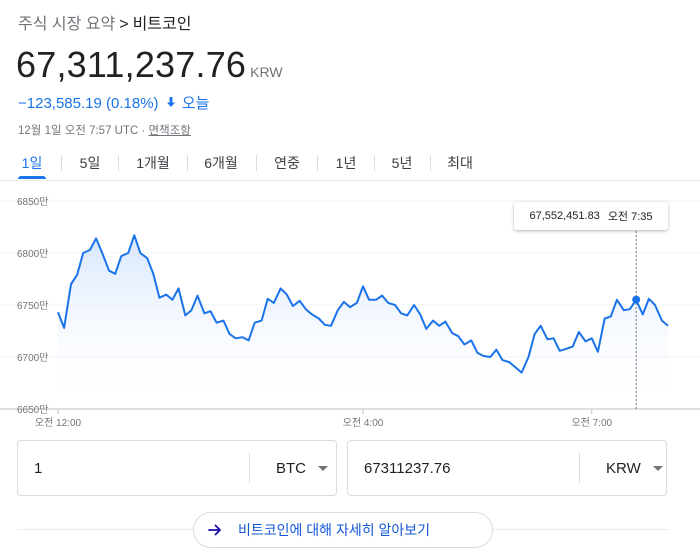  I want to click on price-change: −123,585.19 (0.18%) 오늘, so click(113, 102).